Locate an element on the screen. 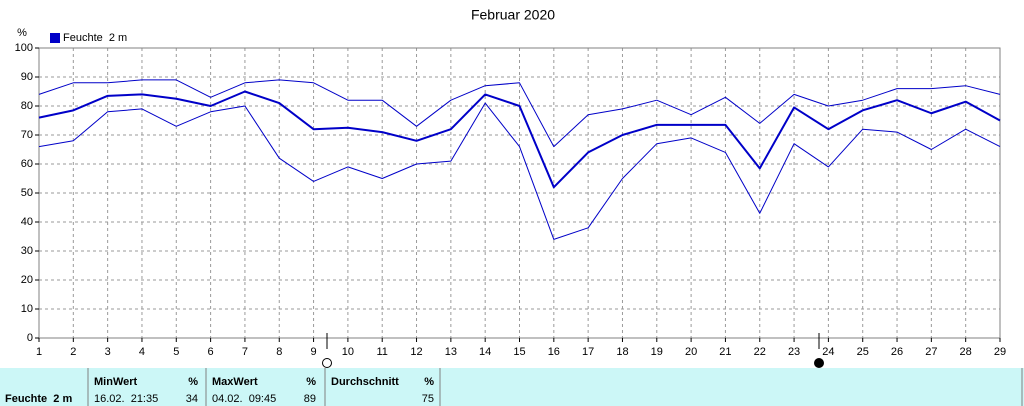 The image size is (1024, 406). min-header: MinWert is located at coordinates (116, 382).